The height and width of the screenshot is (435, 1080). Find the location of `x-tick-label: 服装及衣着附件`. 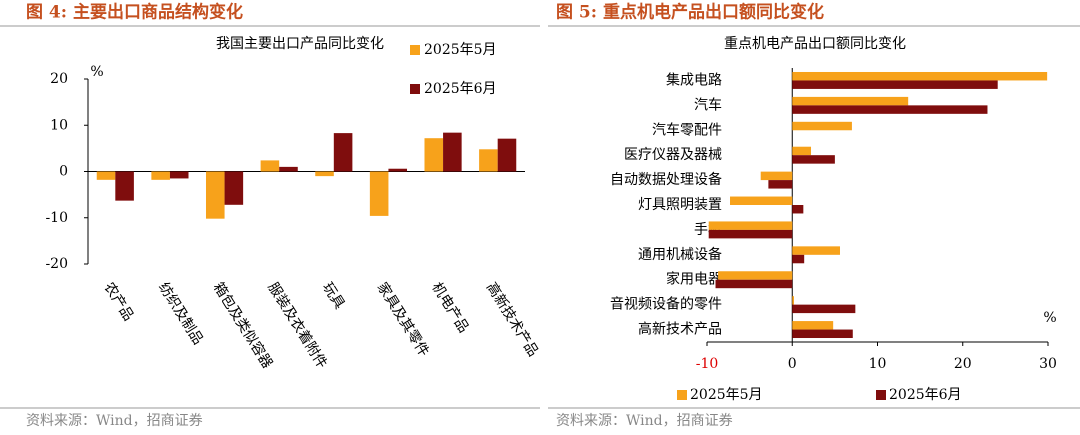

x-tick-label: 服装及衣着附件 is located at coordinates (297, 326).